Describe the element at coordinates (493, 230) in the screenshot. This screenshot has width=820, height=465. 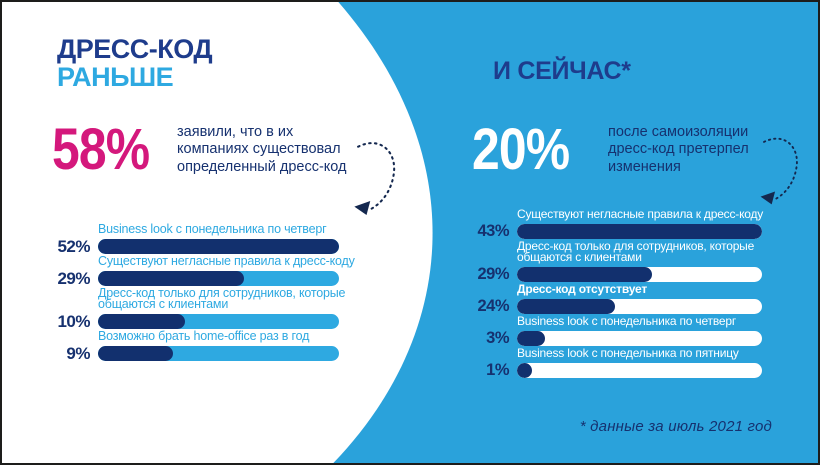
I see `bar-value: 43%` at that location.